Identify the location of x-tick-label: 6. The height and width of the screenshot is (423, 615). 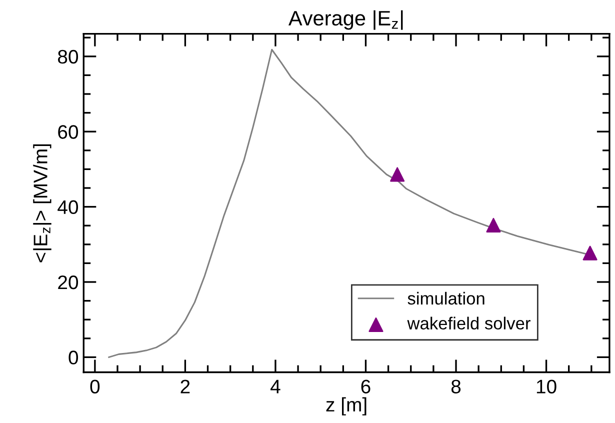
(365, 387).